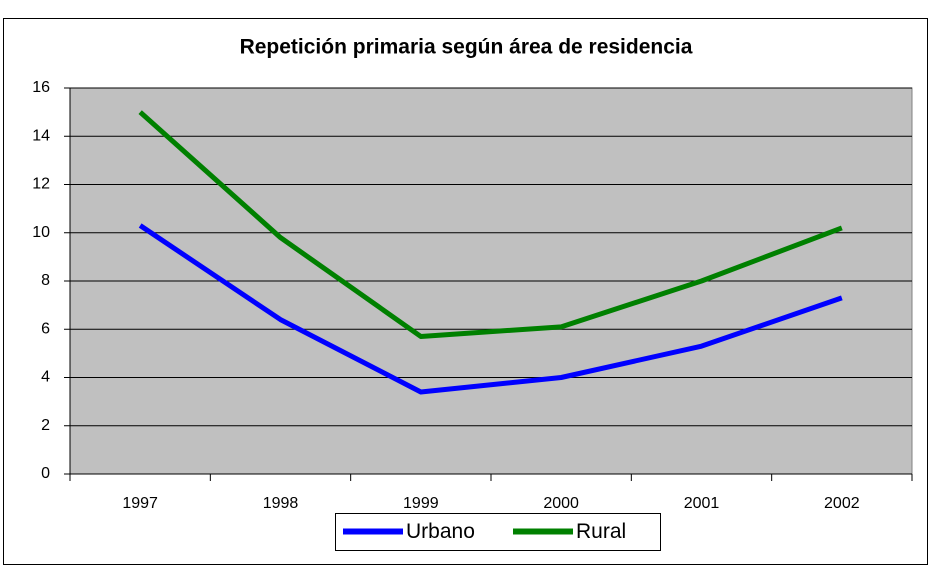 The image size is (932, 572). What do you see at coordinates (45, 377) in the screenshot?
I see `y-tick-label: 4` at bounding box center [45, 377].